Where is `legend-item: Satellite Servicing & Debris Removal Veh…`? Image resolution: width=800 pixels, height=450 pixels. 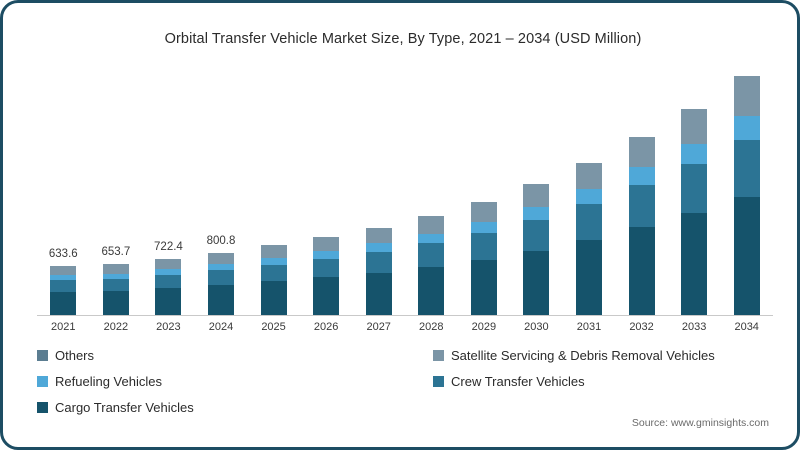
legend-item: Satellite Servicing & Debris Removal Veh… is located at coordinates (574, 355).